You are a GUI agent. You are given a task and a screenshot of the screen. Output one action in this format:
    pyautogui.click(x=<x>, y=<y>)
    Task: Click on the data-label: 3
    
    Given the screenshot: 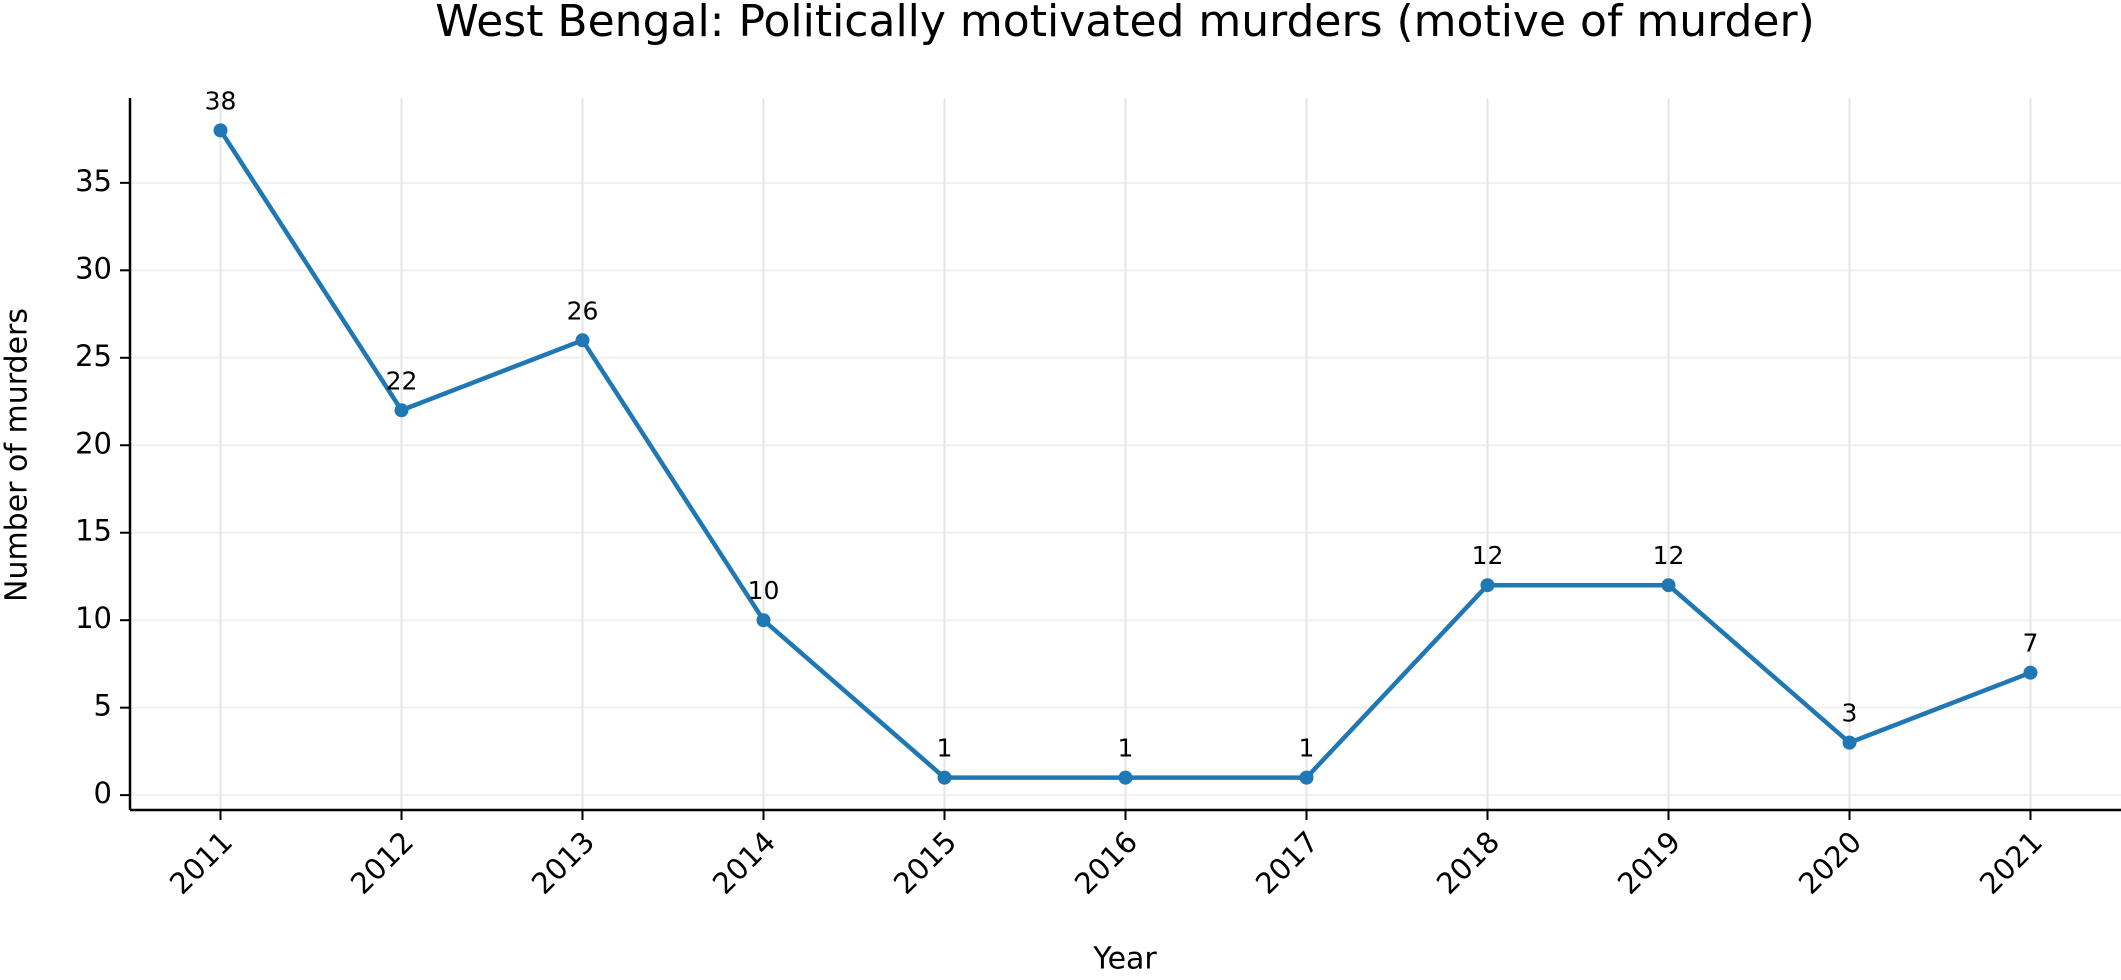 What is the action you would take?
    pyautogui.click(x=1850, y=713)
    